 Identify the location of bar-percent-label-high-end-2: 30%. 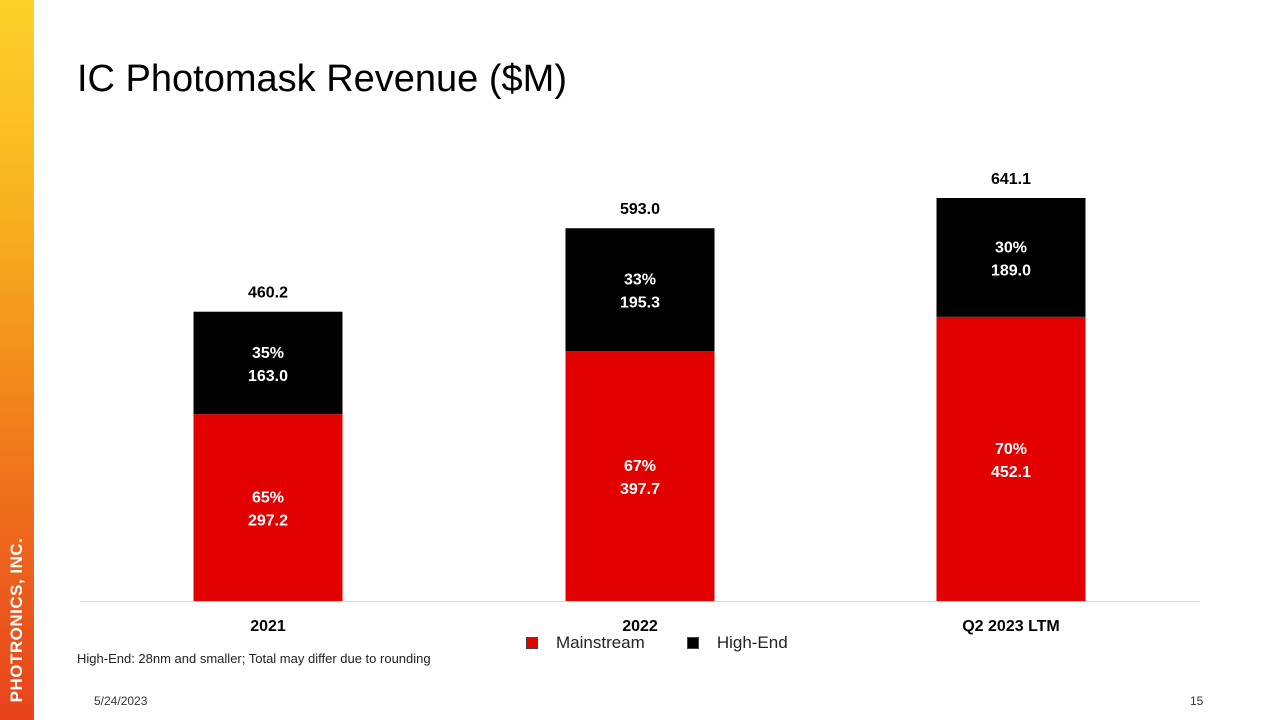
(1011, 247).